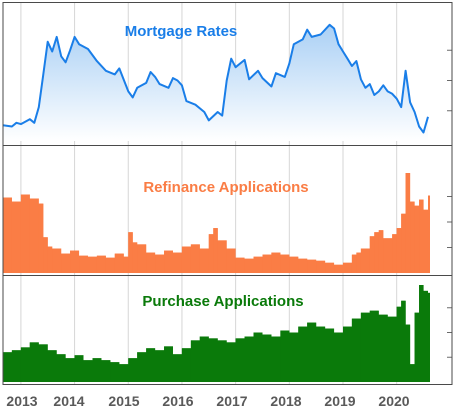 The width and height of the screenshot is (453, 410). What do you see at coordinates (181, 31) in the screenshot?
I see `mortgage-rates-title: Mortgage Rates` at bounding box center [181, 31].